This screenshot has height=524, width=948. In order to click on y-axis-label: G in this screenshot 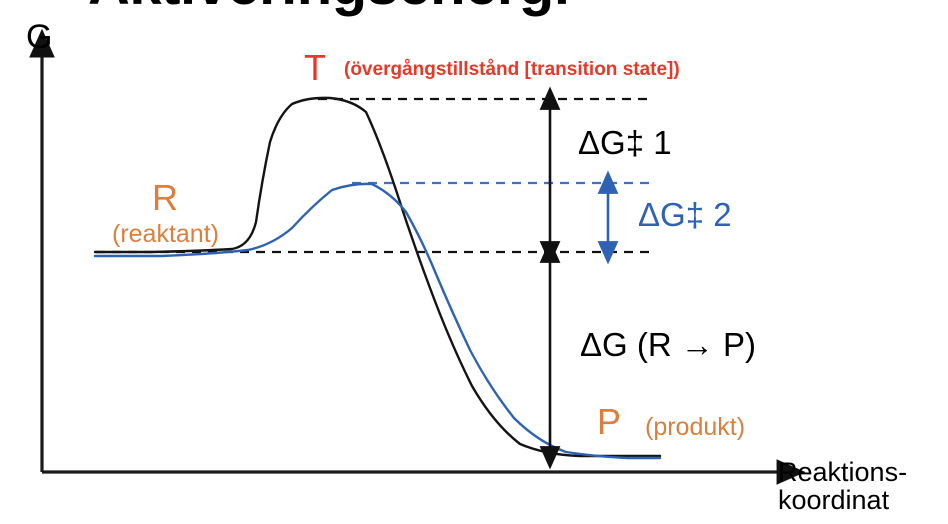, I will do `click(39, 37)`.